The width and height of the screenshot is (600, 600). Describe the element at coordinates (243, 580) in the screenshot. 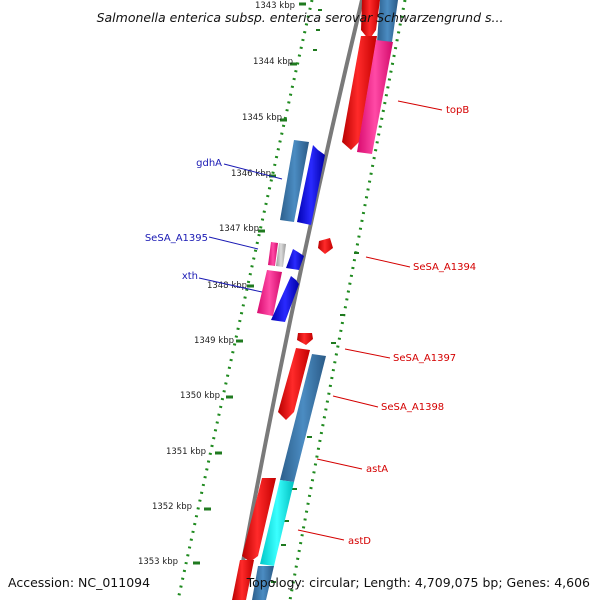

I see `gene-next-red` at that location.